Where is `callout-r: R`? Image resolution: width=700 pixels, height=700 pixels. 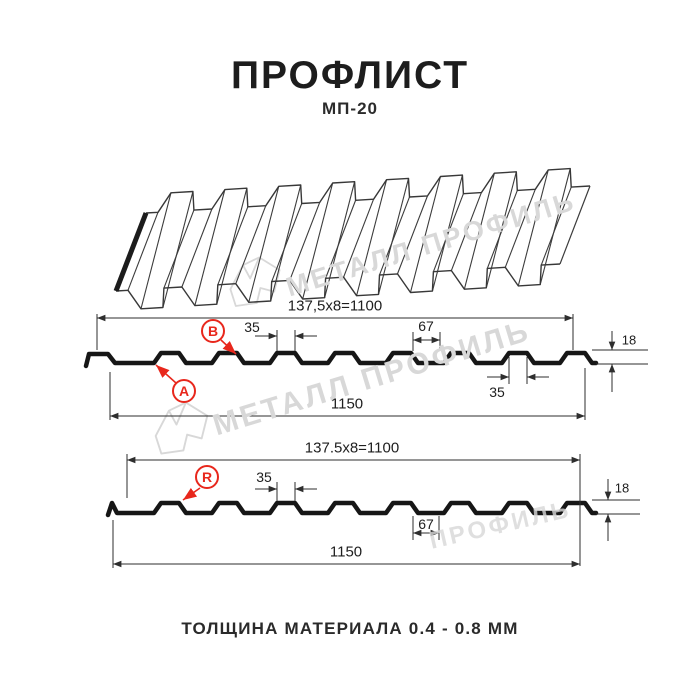 callout-r: R is located at coordinates (207, 477).